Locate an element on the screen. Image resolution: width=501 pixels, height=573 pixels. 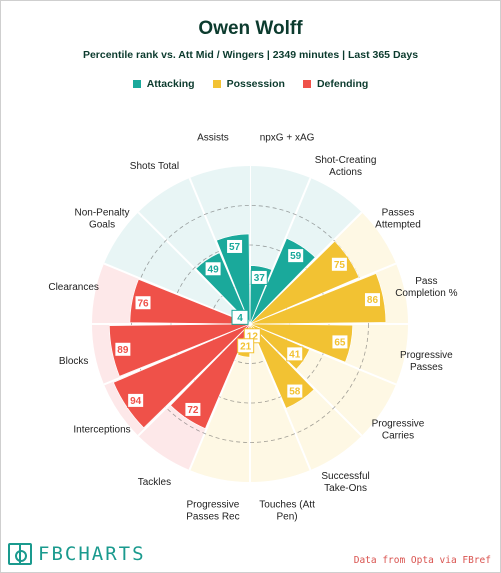
value-label-shots-total: 49 is located at coordinates (214, 269).